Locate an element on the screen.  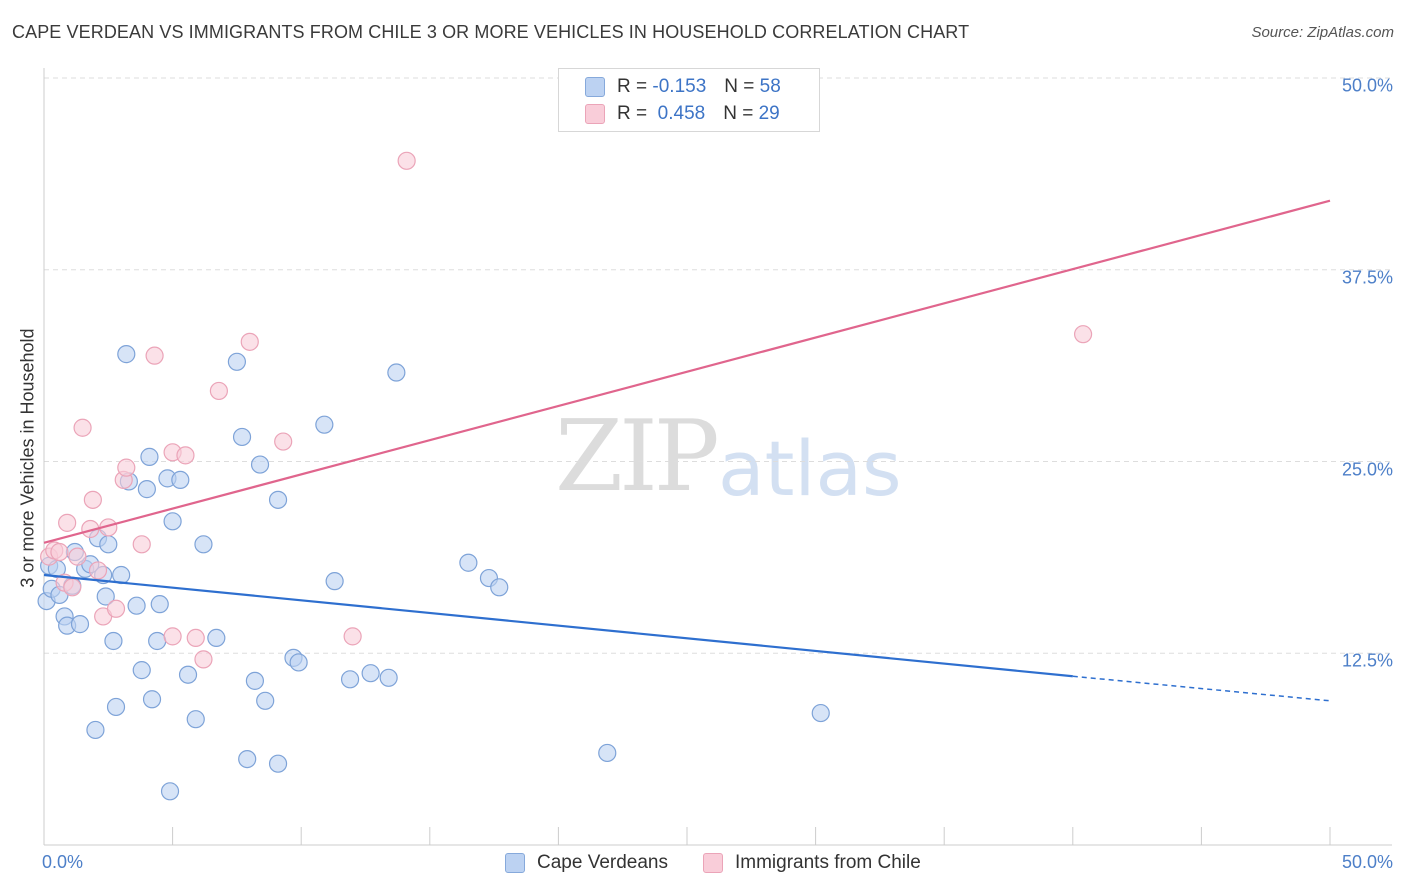
bottom-legend-cape-verdeans: Cape Verdeans is located at coordinates (586, 863).